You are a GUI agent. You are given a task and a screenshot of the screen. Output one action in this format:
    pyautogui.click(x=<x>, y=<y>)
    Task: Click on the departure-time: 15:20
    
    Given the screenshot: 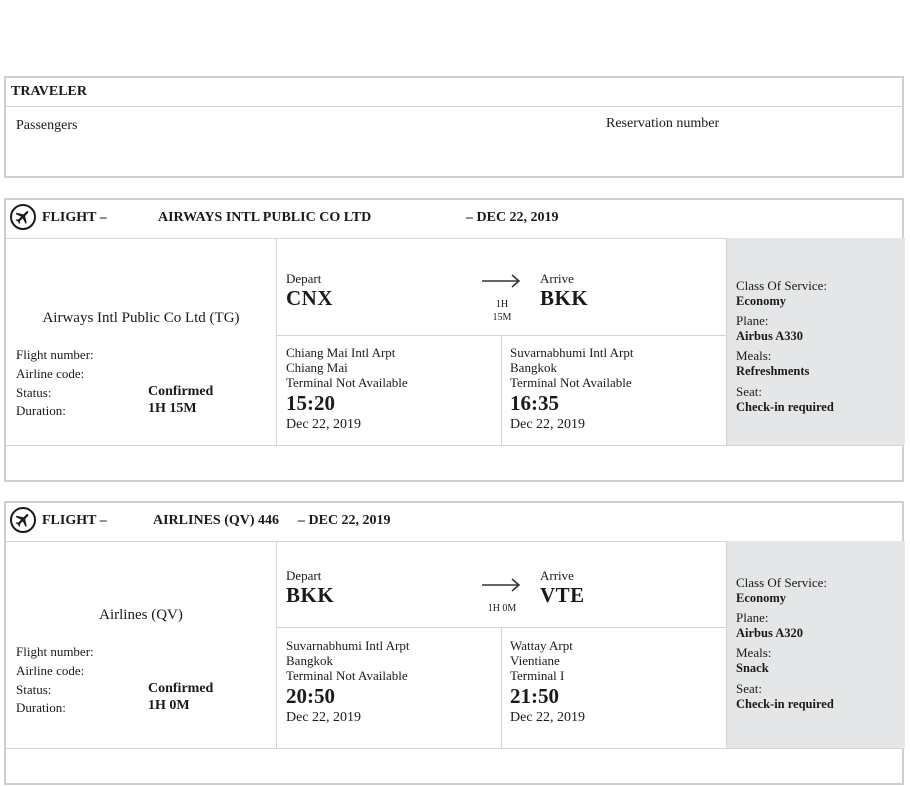 What is the action you would take?
    pyautogui.click(x=310, y=403)
    